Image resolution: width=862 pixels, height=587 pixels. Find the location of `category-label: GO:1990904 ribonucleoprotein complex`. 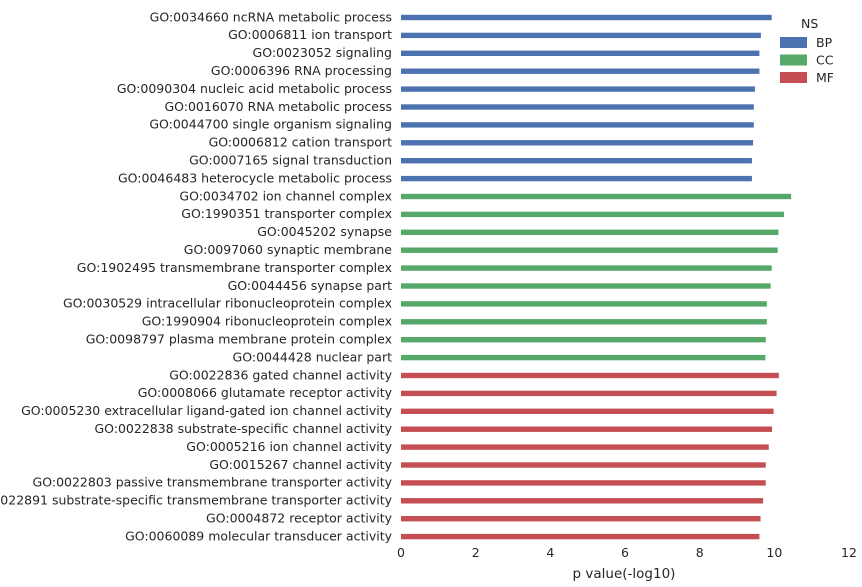

category-label: GO:1990904 ribonucleoprotein complex is located at coordinates (267, 321).